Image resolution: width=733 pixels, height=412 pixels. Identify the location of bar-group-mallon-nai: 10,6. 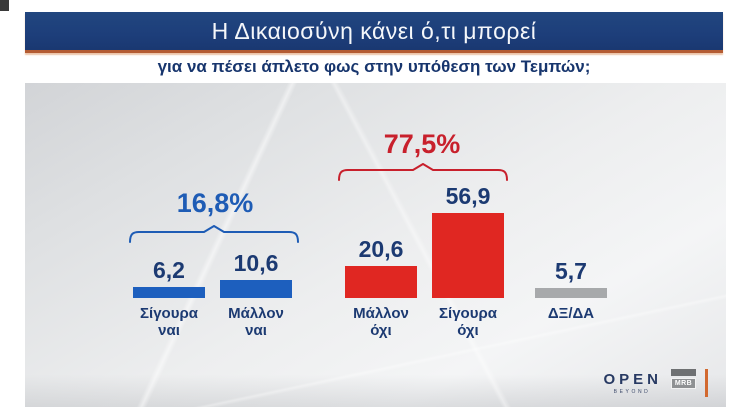
(256, 274).